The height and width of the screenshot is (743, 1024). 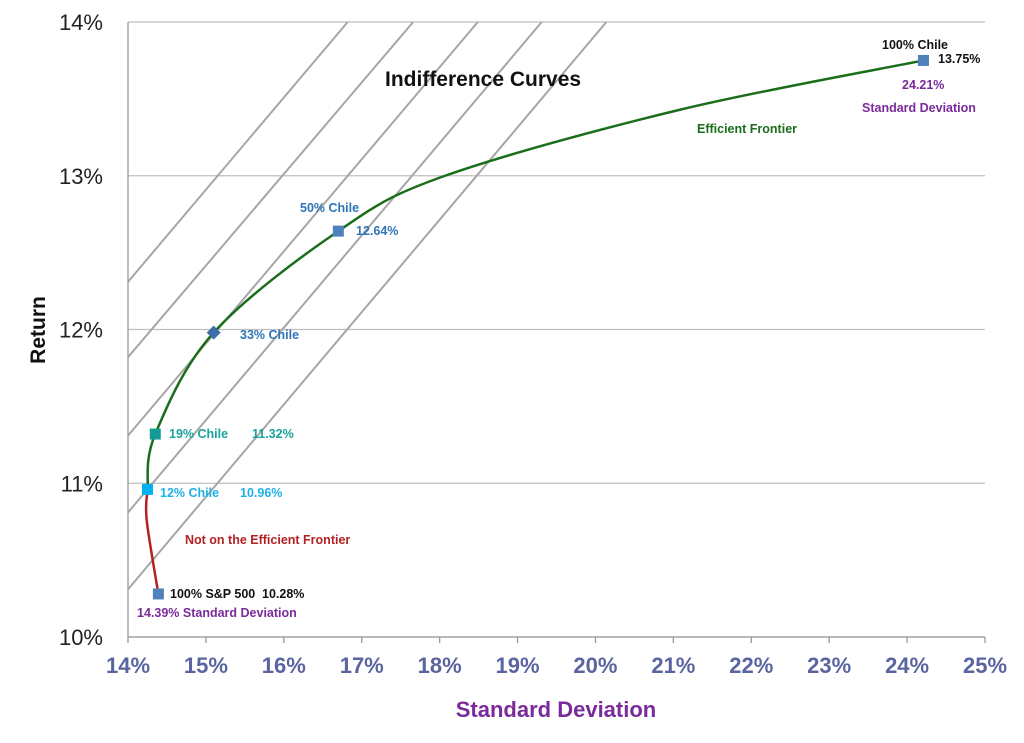 I want to click on y-tick-label: 12%, so click(x=81, y=330).